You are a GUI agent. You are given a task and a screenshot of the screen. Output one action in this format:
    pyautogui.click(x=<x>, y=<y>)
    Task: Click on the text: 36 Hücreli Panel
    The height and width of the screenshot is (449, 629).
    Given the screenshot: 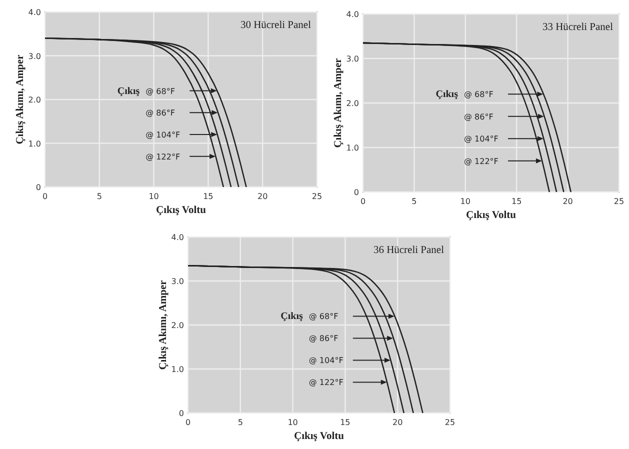 What is the action you would take?
    pyautogui.click(x=408, y=250)
    